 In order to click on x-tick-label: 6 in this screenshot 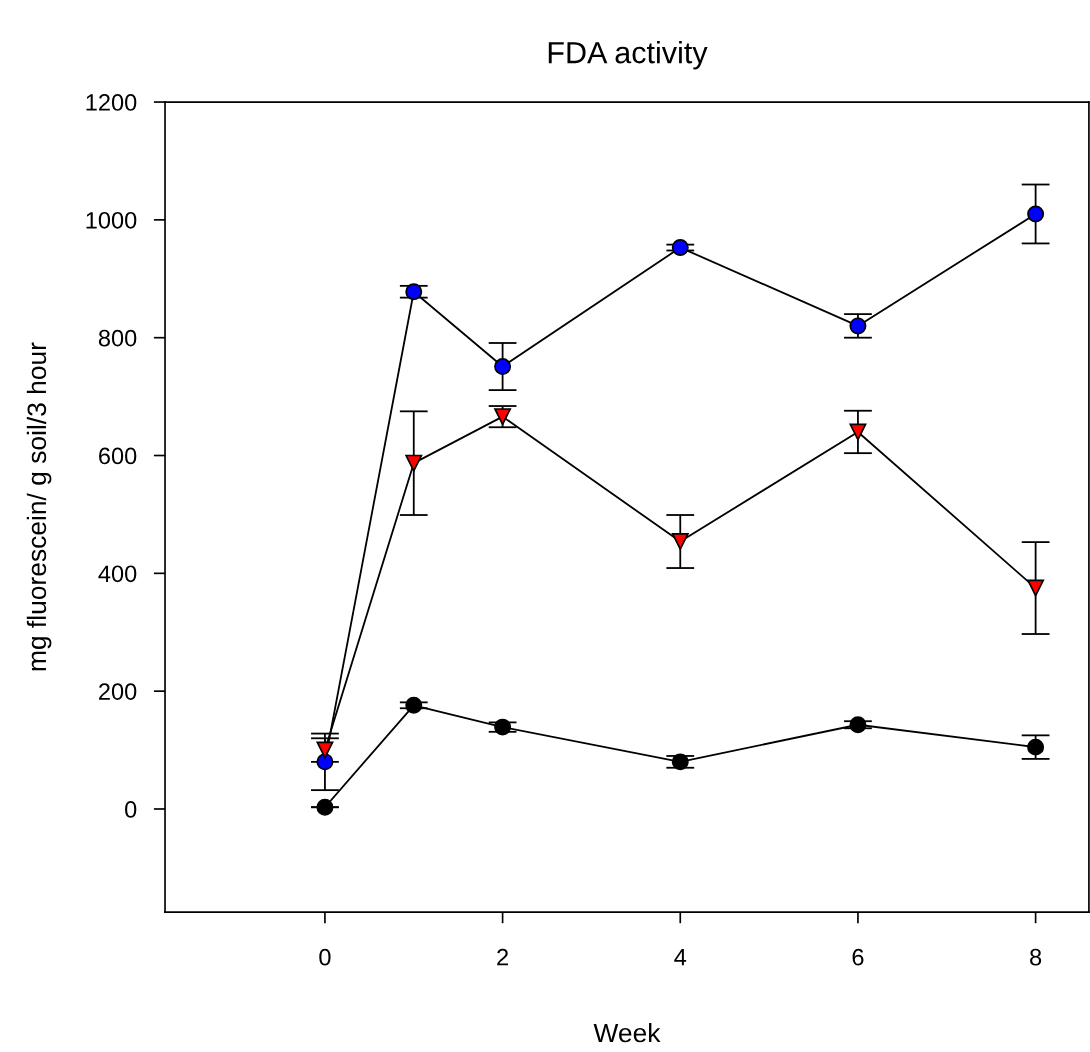, I will do `click(858, 957)`.